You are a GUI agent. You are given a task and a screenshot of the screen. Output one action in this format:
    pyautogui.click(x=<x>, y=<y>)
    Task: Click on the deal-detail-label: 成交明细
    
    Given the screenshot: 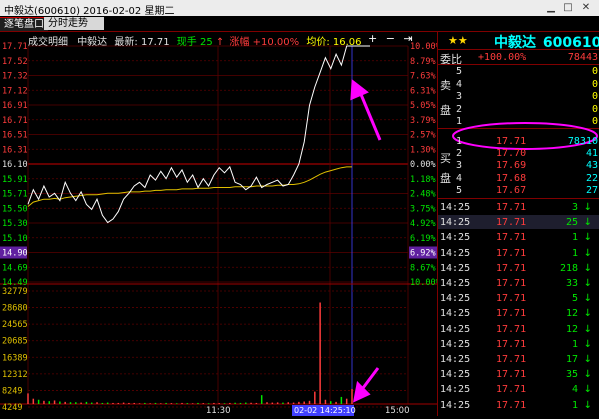 What is the action you would take?
    pyautogui.click(x=48, y=42)
    